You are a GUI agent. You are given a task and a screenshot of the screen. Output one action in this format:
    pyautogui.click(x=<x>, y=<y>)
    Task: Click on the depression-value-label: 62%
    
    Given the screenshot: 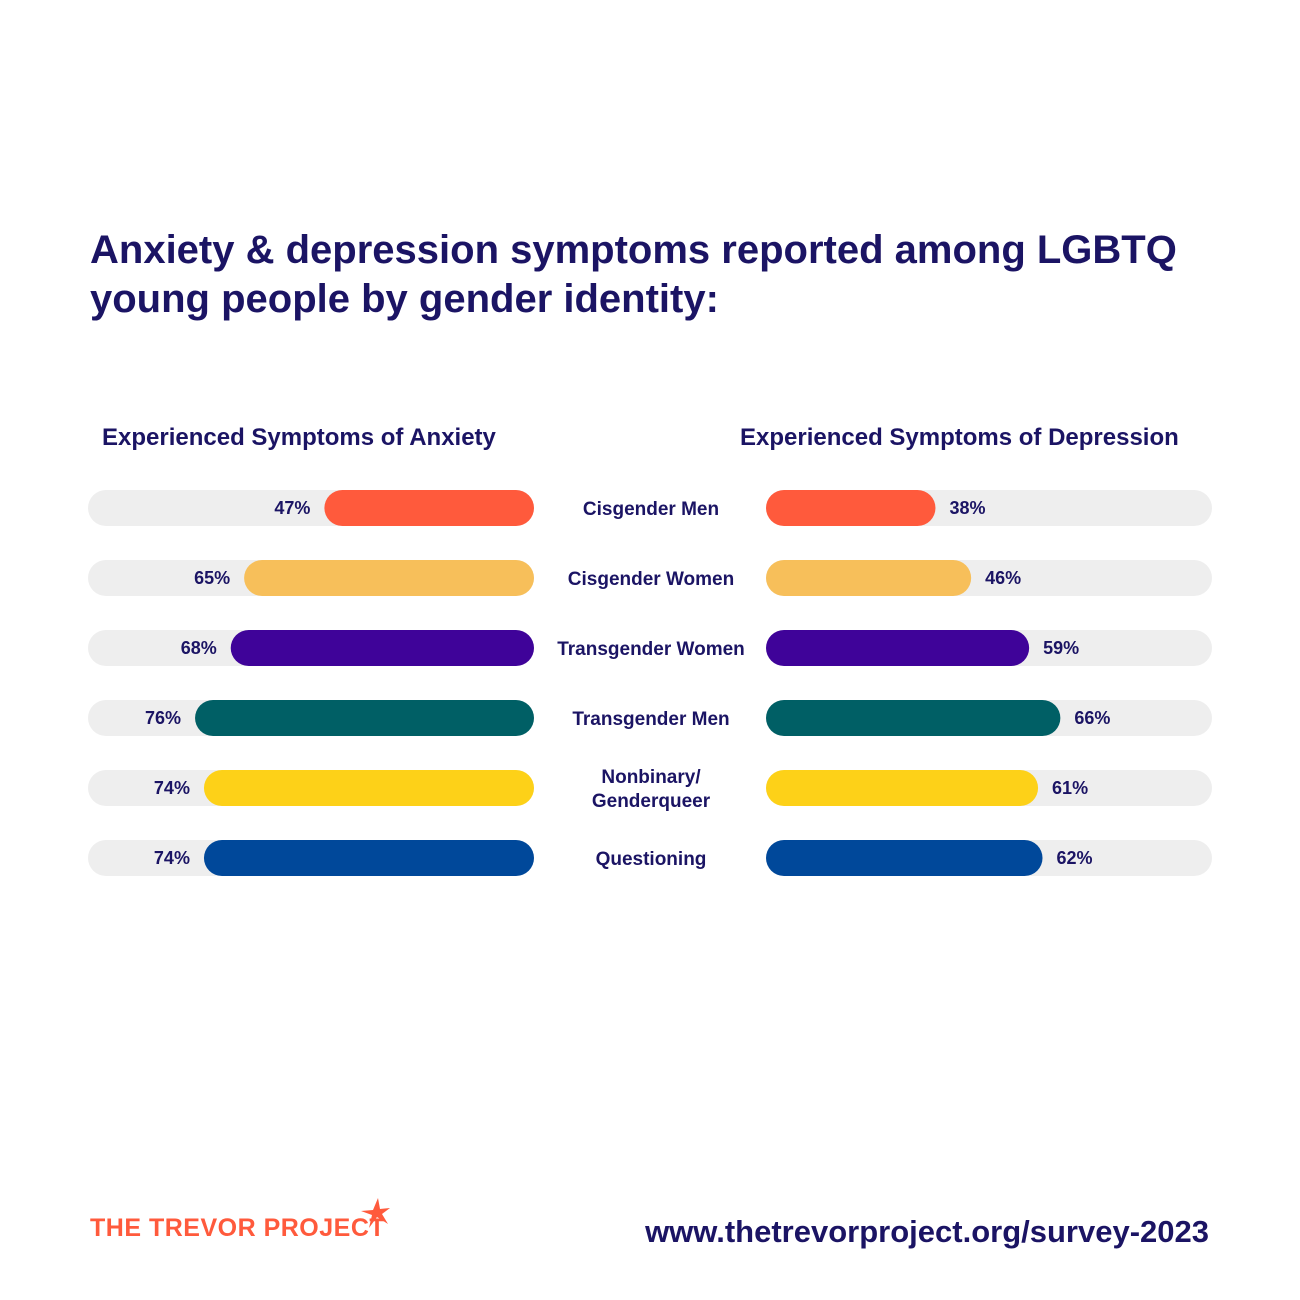 What is the action you would take?
    pyautogui.click(x=1075, y=858)
    